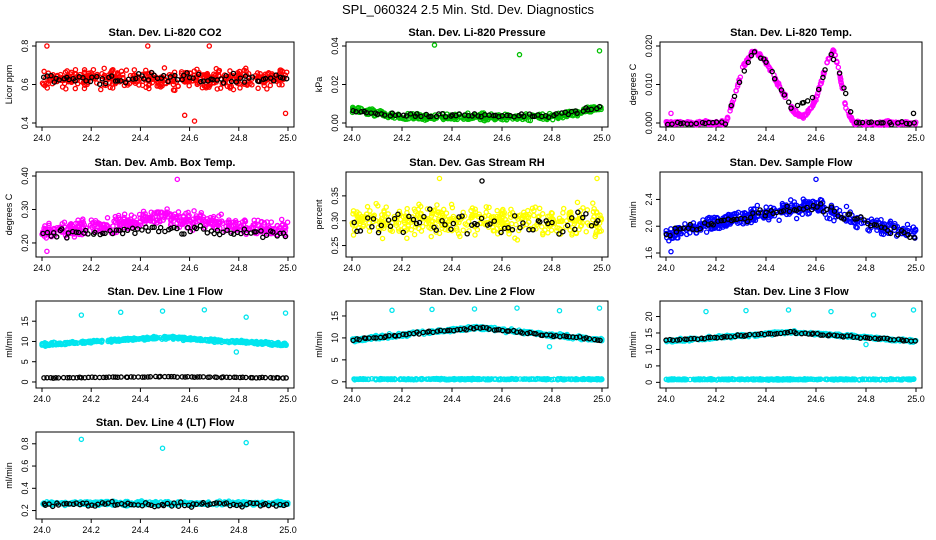  What do you see at coordinates (352, 138) in the screenshot?
I see `x-tick-label: 24.0` at bounding box center [352, 138].